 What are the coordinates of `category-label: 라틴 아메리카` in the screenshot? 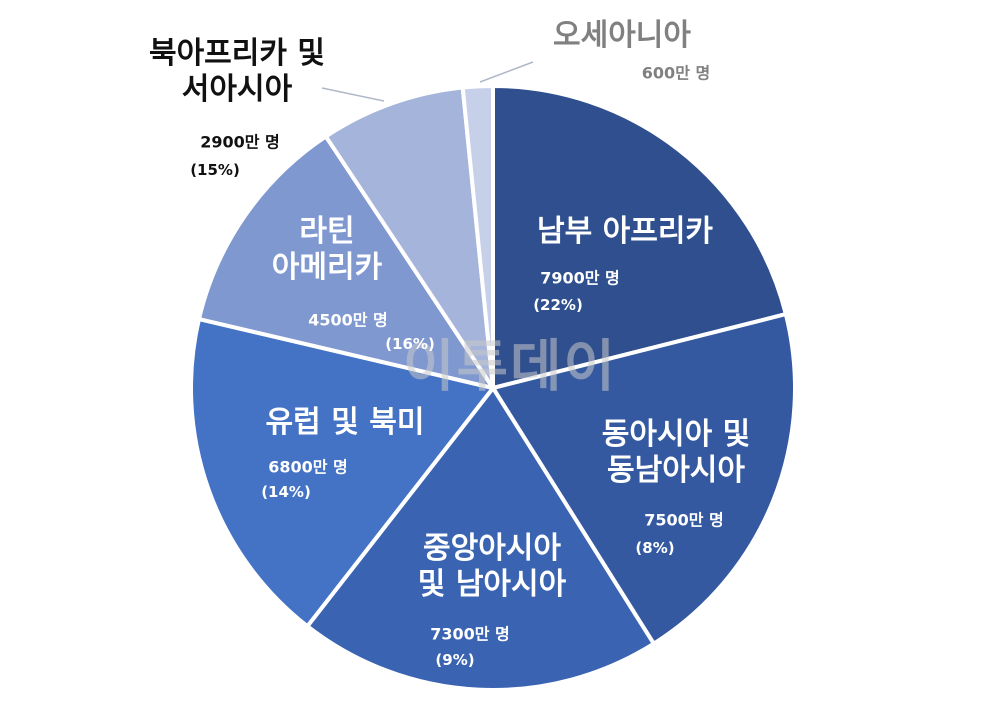 It's located at (327, 249).